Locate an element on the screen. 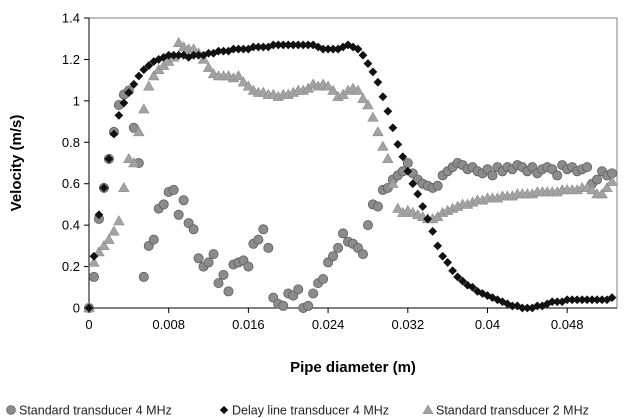 This screenshot has height=418, width=632. legend-marker-circle is located at coordinates (11, 410).